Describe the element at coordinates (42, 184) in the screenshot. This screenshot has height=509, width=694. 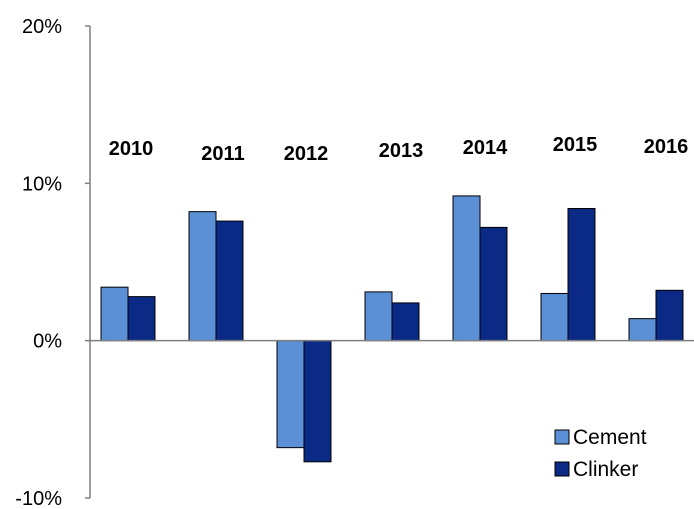
I see `y-tick-label: 10%` at that location.